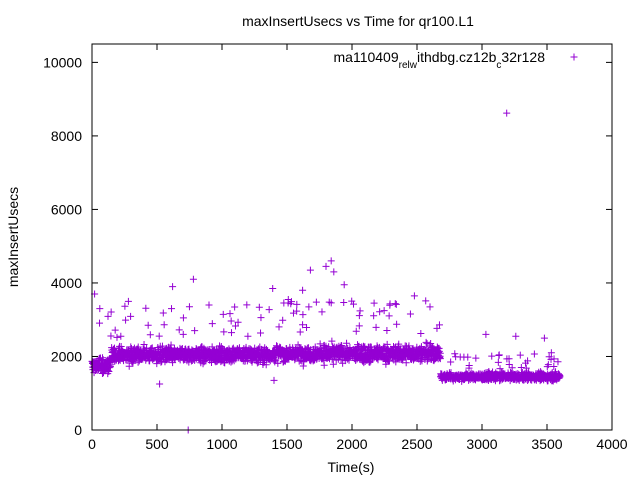 The image size is (640, 480). Describe the element at coordinates (416, 444) in the screenshot. I see `x-tick-label: 2500` at that location.